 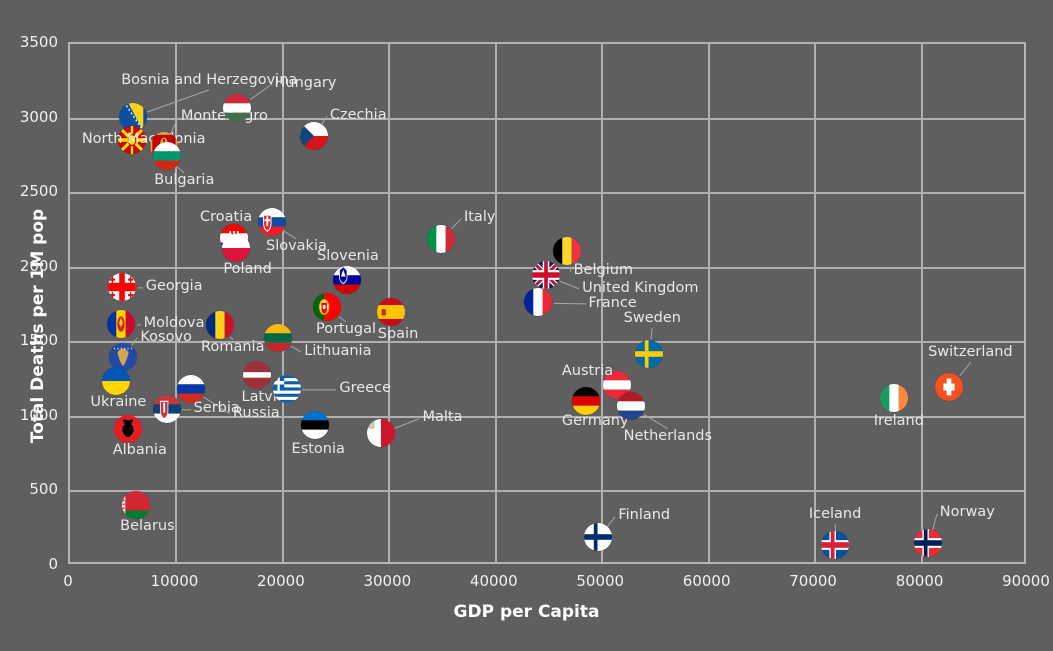 What do you see at coordinates (209, 80) in the screenshot?
I see `point-label: Bosnia and Herzegovina` at bounding box center [209, 80].